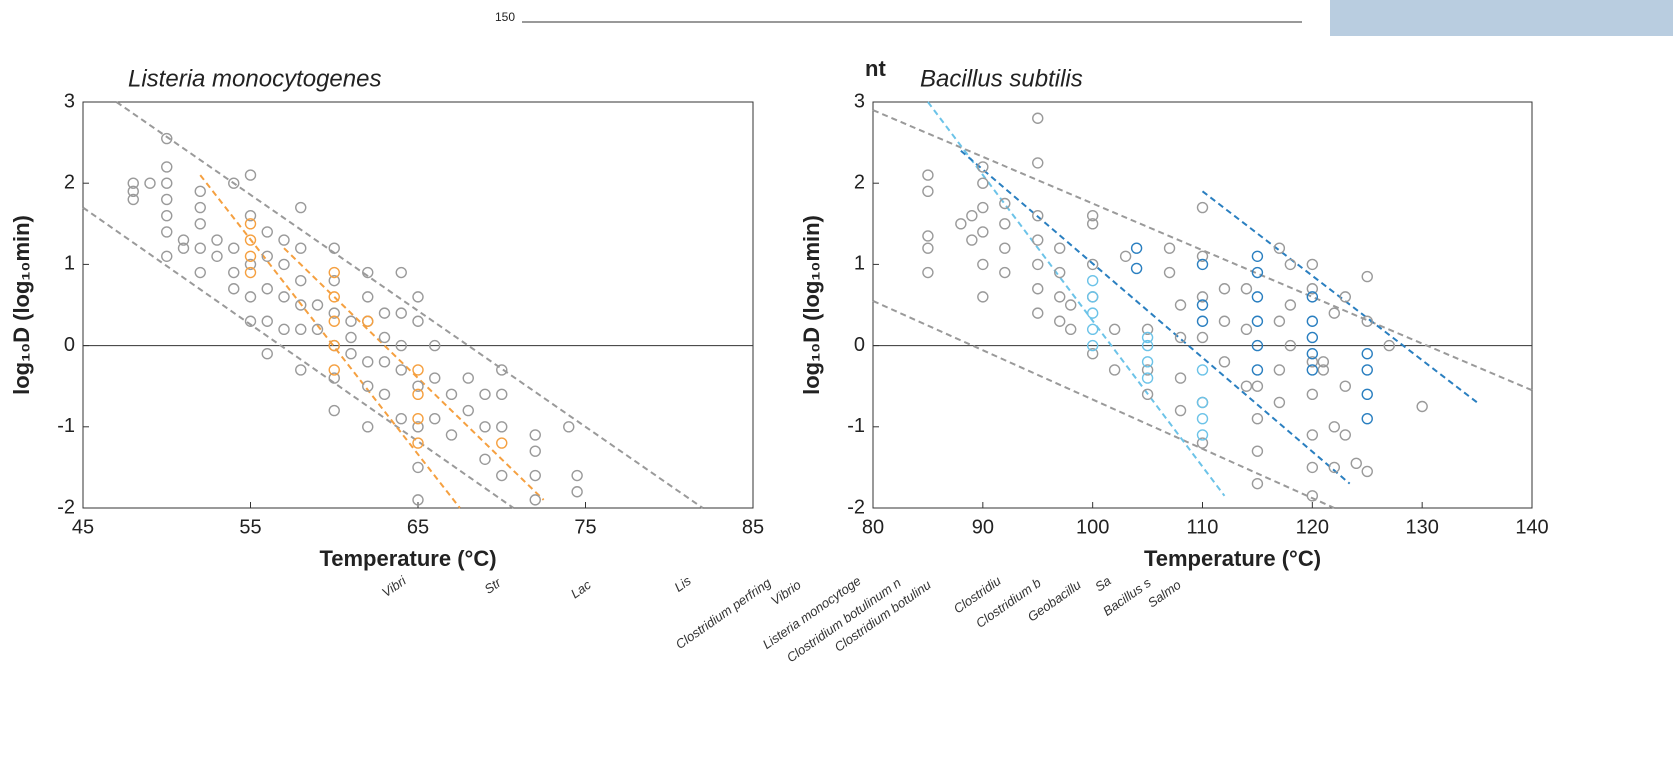 This screenshot has height=762, width=1673. Describe the element at coordinates (1103, 583) in the screenshot. I see `background-rotated-label: Sa` at that location.